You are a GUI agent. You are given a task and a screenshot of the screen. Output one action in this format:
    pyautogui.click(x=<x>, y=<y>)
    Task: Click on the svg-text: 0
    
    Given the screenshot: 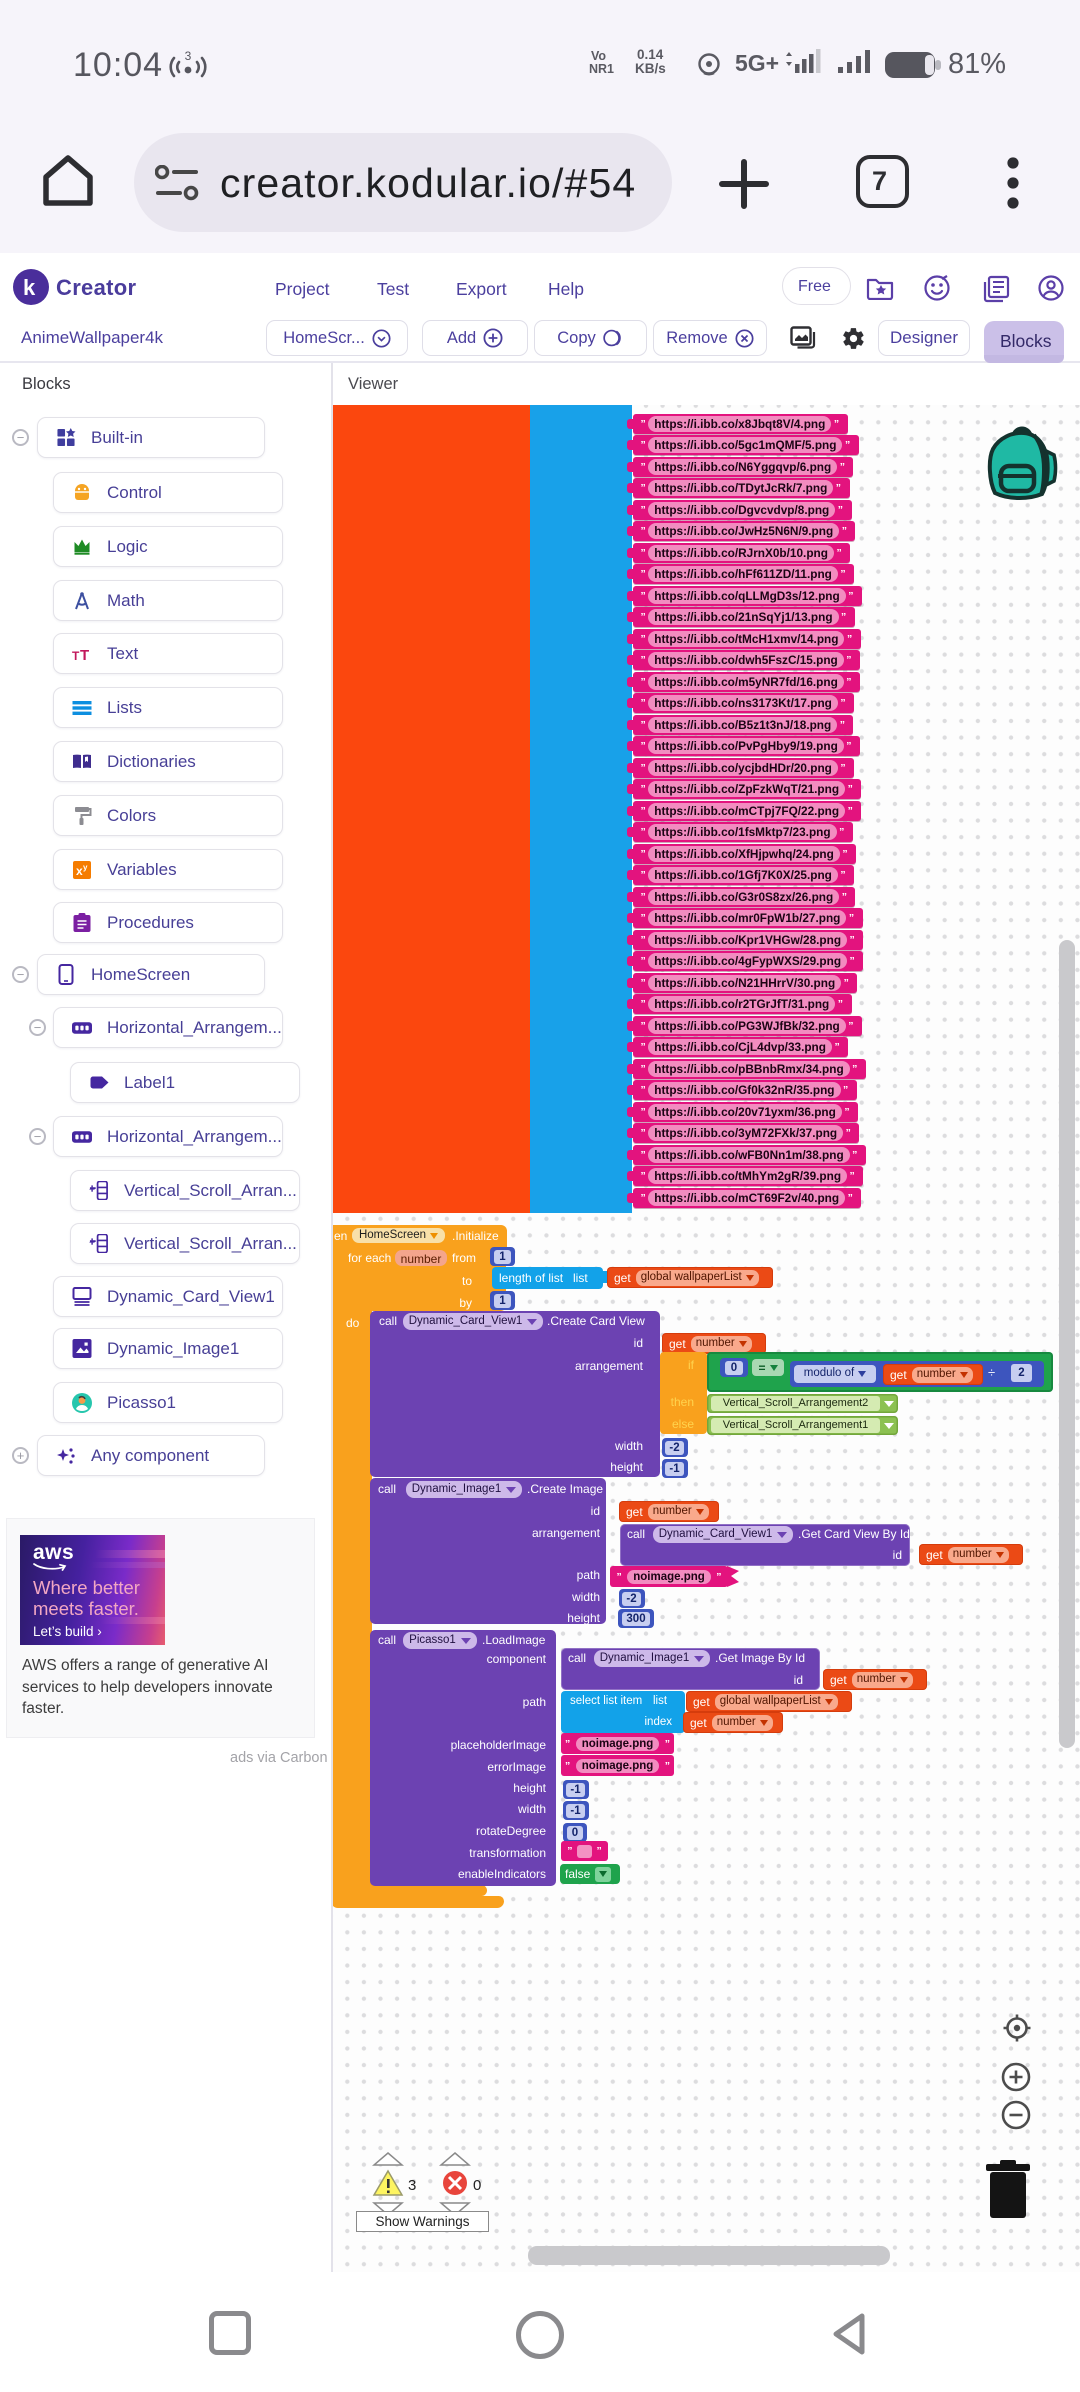 What is the action you would take?
    pyautogui.click(x=477, y=2185)
    